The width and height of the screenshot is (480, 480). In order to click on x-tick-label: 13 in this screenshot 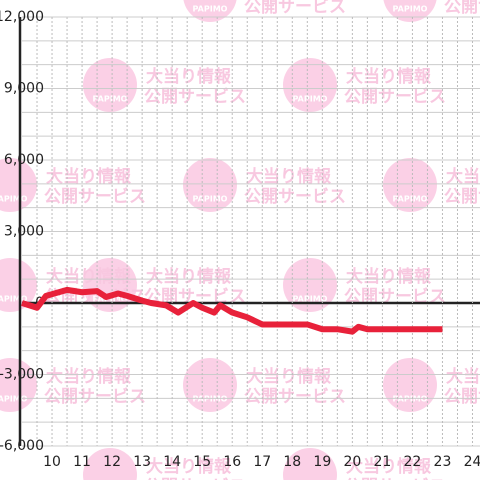, I will do `click(142, 462)`.